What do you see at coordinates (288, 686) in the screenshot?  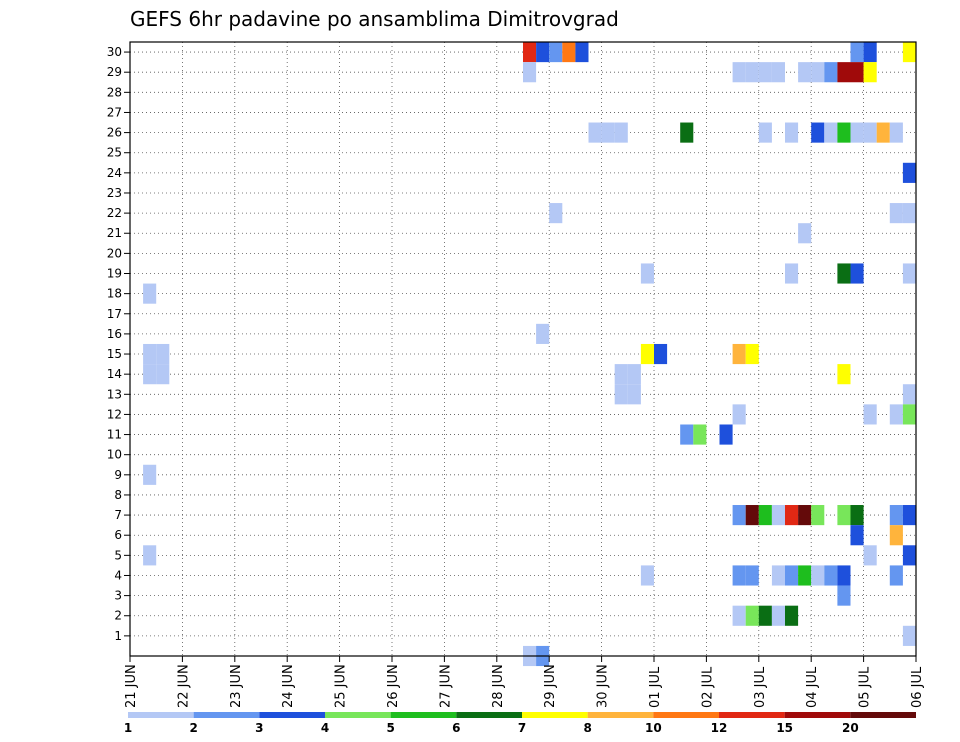 I see `x-tick-label: 24 JUN` at bounding box center [288, 686].